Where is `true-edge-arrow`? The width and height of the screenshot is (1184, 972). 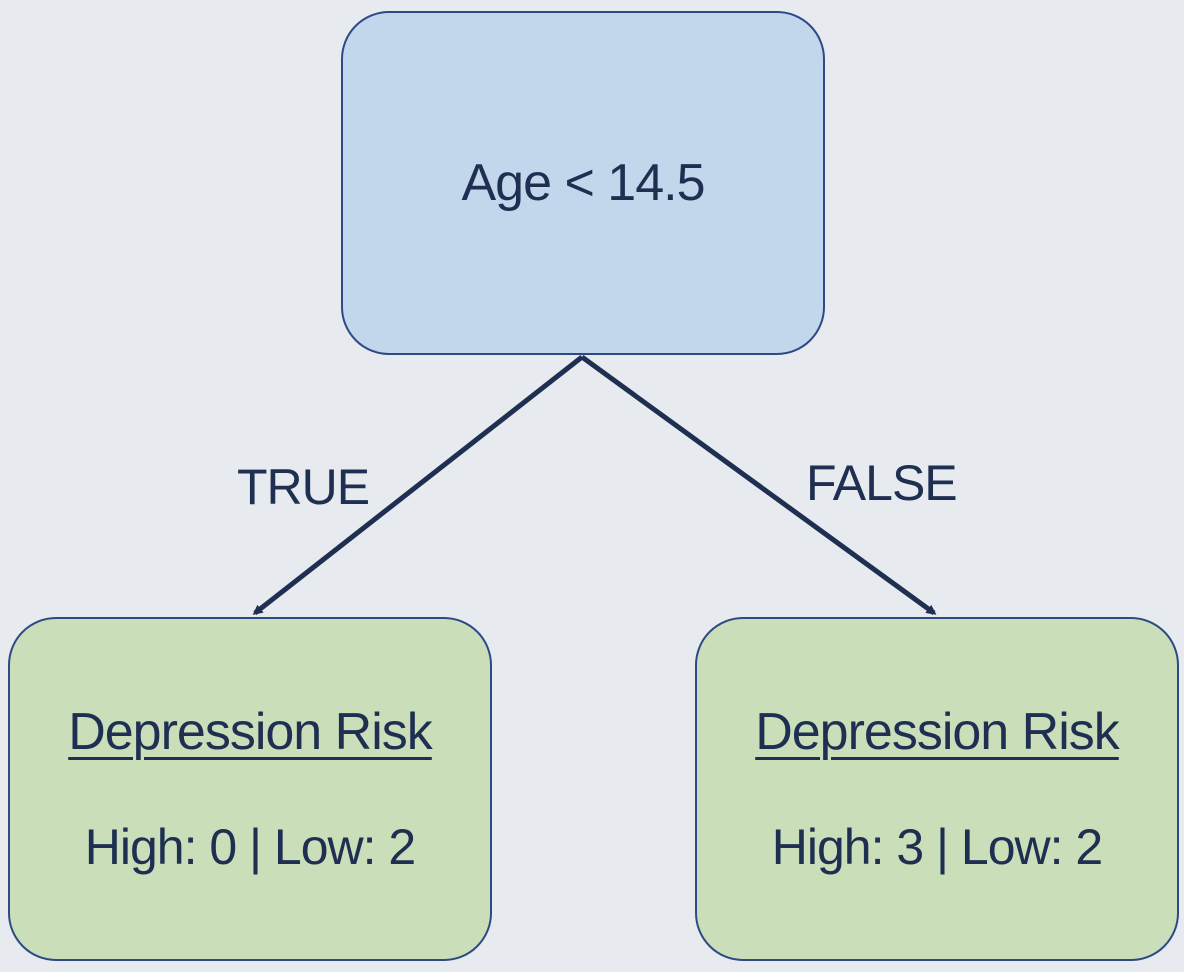 true-edge-arrow is located at coordinates (418, 485).